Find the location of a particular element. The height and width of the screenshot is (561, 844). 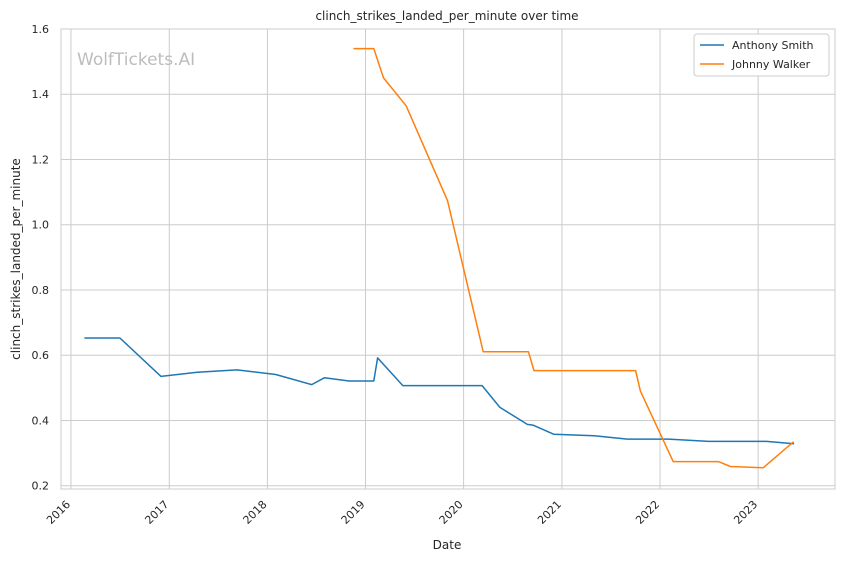

y-tick-label: 0.4 is located at coordinates (41, 420).